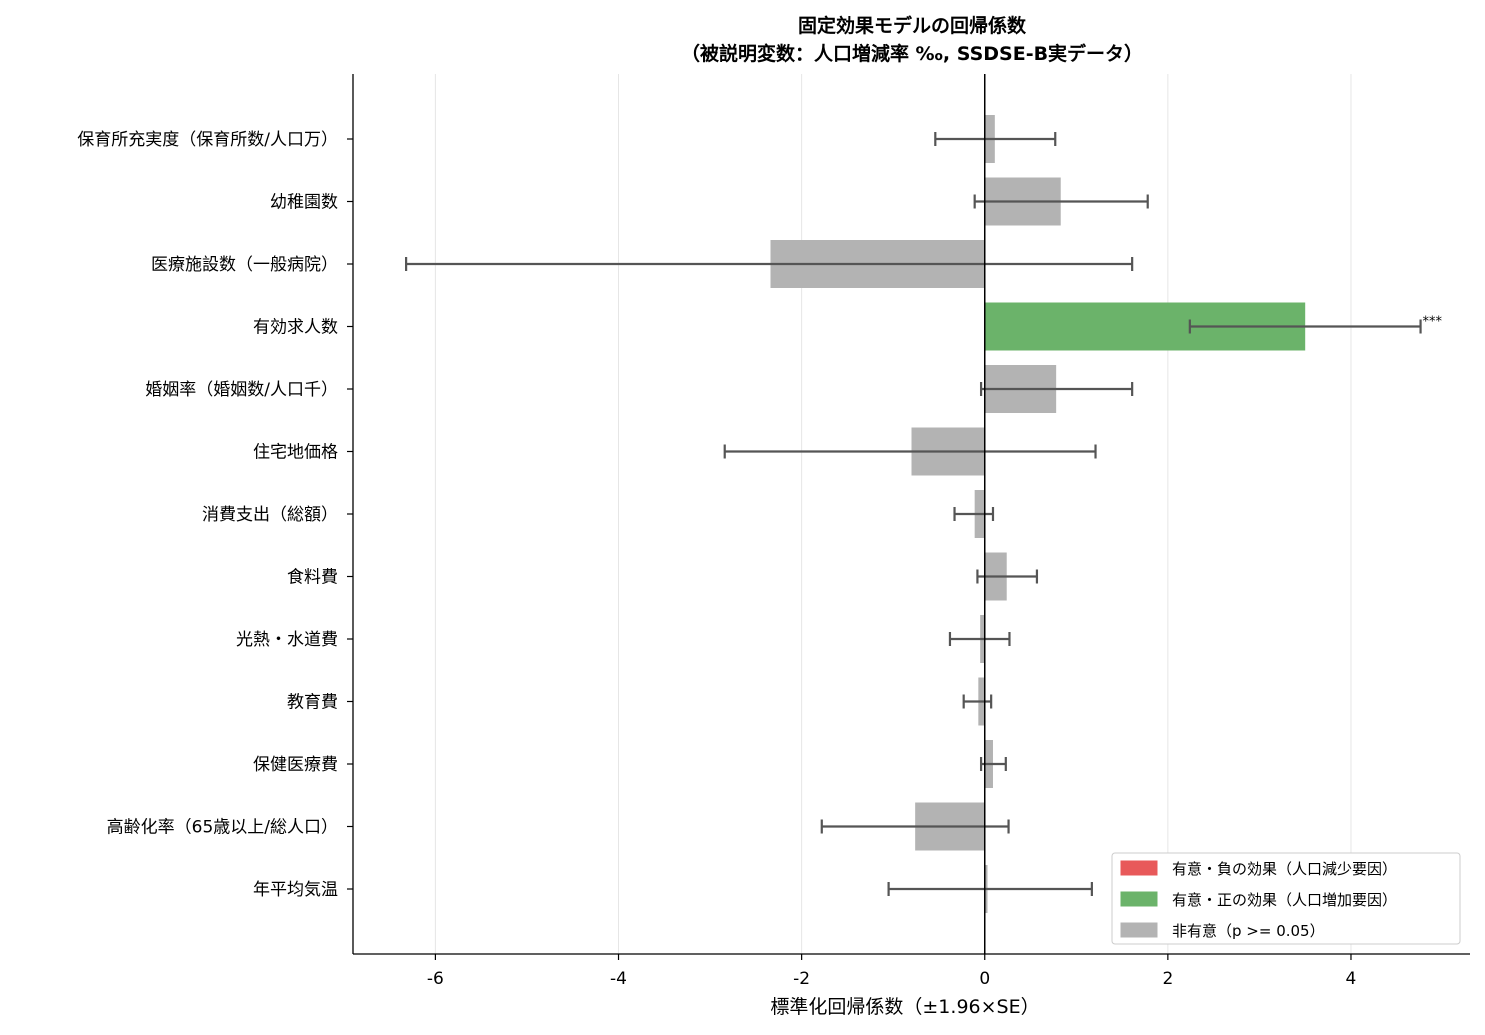 This screenshot has height=1035, width=1485. I want to click on legend-swatch-negative, so click(1139, 868).